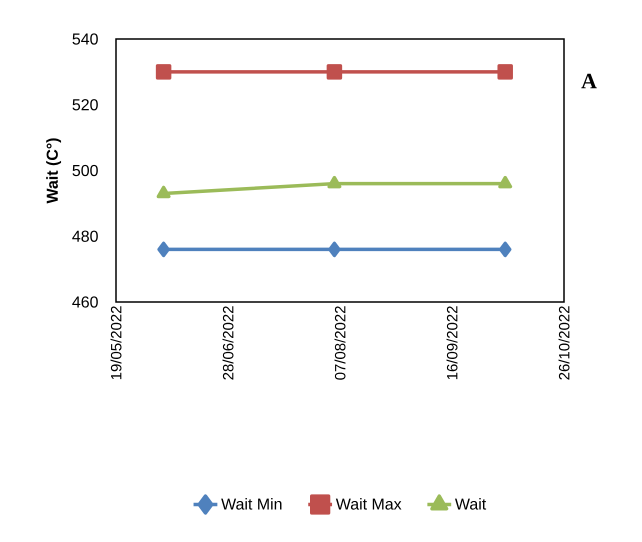 This screenshot has width=642, height=542. What do you see at coordinates (116, 343) in the screenshot?
I see `x-tick-label: 19/05/2022` at bounding box center [116, 343].